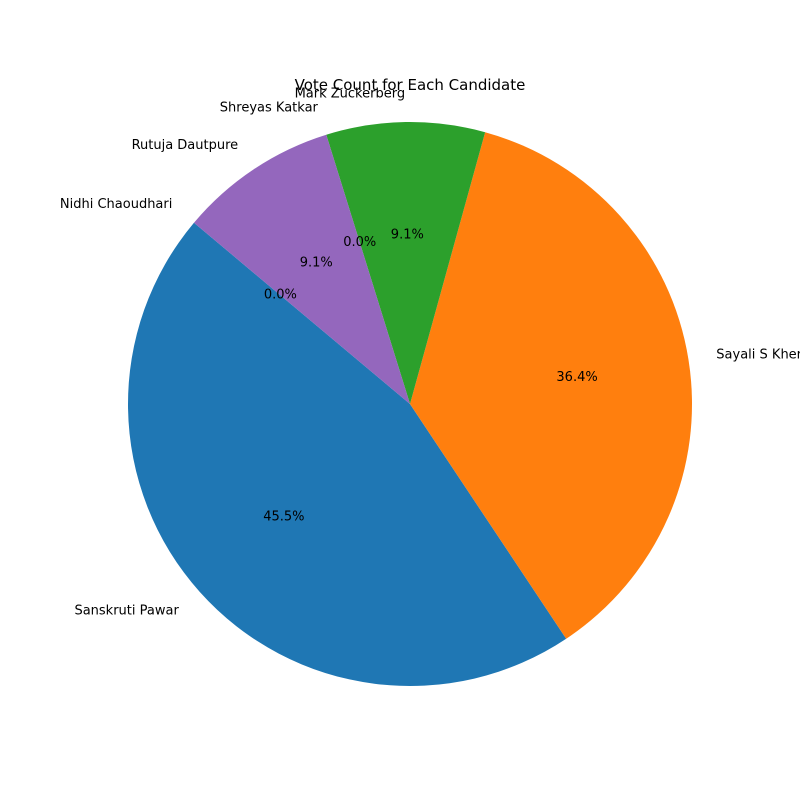 Image resolution: width=800 pixels, height=800 pixels. I want to click on pie-slice-rutuja-dautpure, so click(301, 269).